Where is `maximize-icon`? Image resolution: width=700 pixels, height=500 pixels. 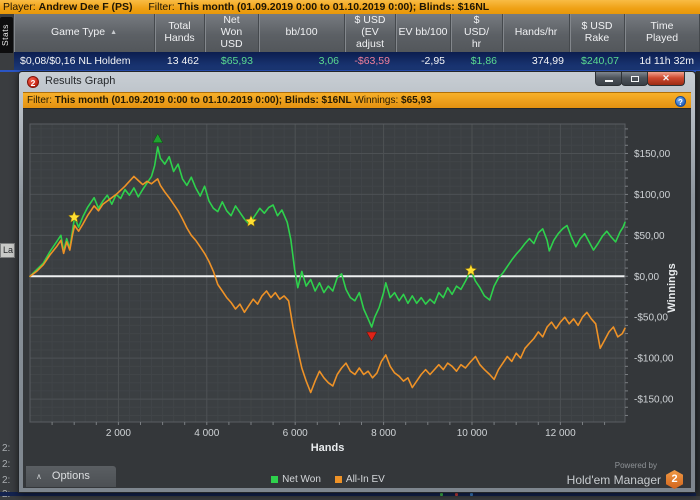 maximize-icon is located at coordinates (634, 78).